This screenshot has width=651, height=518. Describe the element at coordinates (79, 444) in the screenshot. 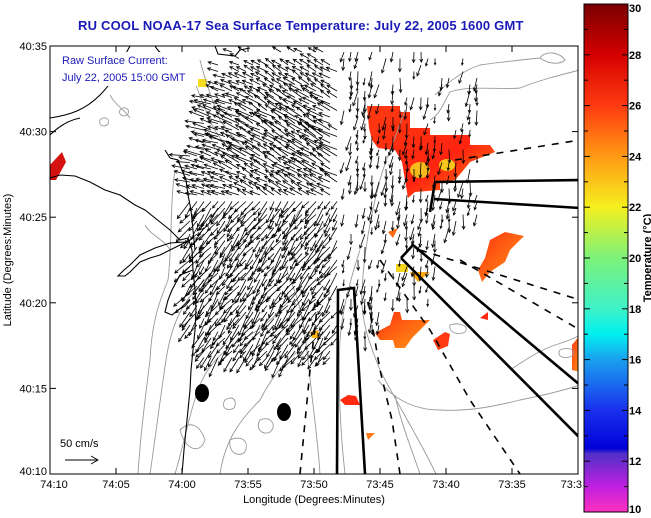

I see `scale-vector-label: 50 cm/s` at that location.